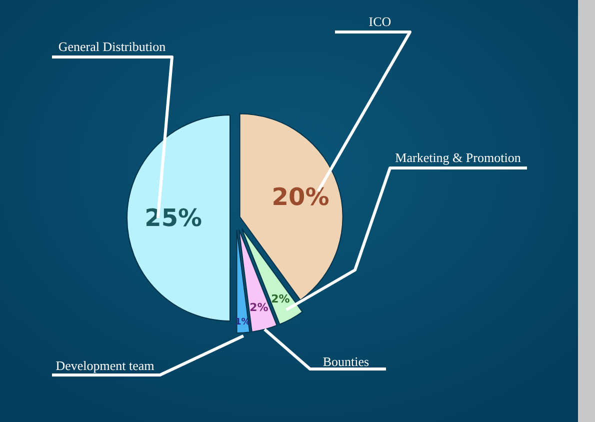 This screenshot has height=422, width=595. I want to click on data-label: 25%, so click(173, 218).